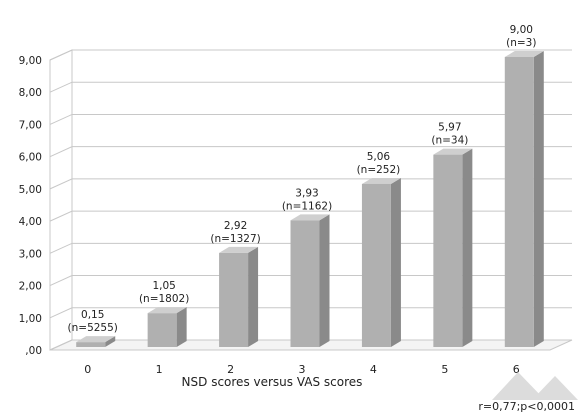 The image size is (582, 416). I want to click on value-label: 1,05, so click(163, 286).